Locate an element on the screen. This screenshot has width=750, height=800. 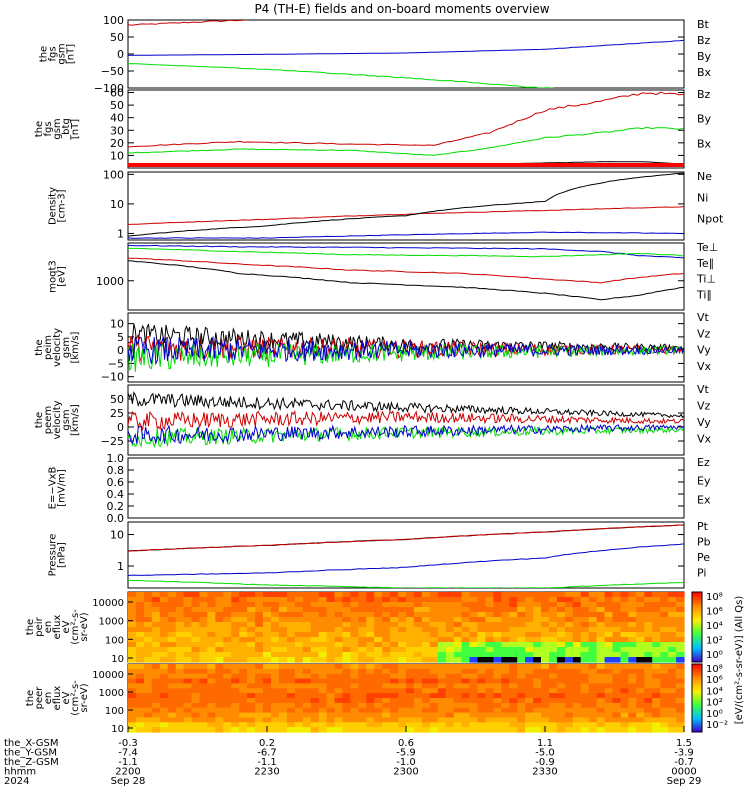
y-tick-label: 5 is located at coordinates (120, 337).